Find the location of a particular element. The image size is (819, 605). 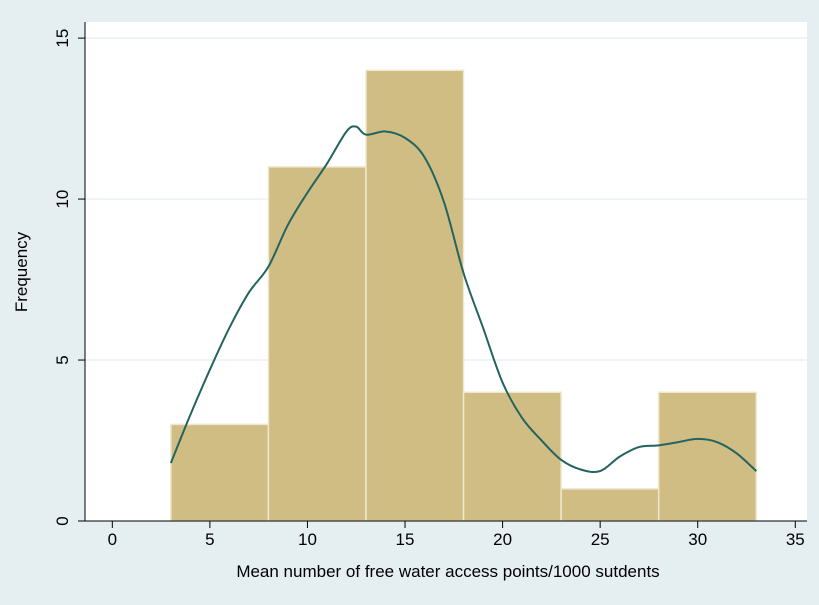

y-axis-title: Frequency is located at coordinates (21, 271).